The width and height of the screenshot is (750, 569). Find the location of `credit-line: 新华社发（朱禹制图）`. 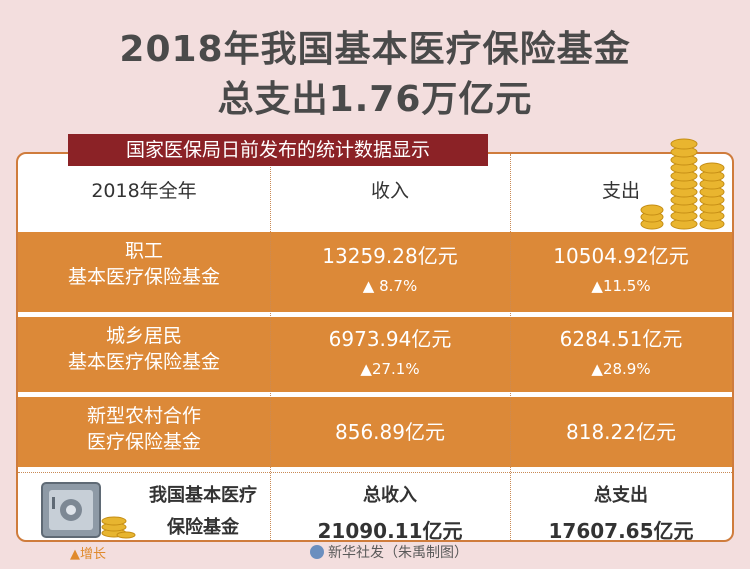

credit-line: 新华社发（朱禹制图） is located at coordinates (389, 552).